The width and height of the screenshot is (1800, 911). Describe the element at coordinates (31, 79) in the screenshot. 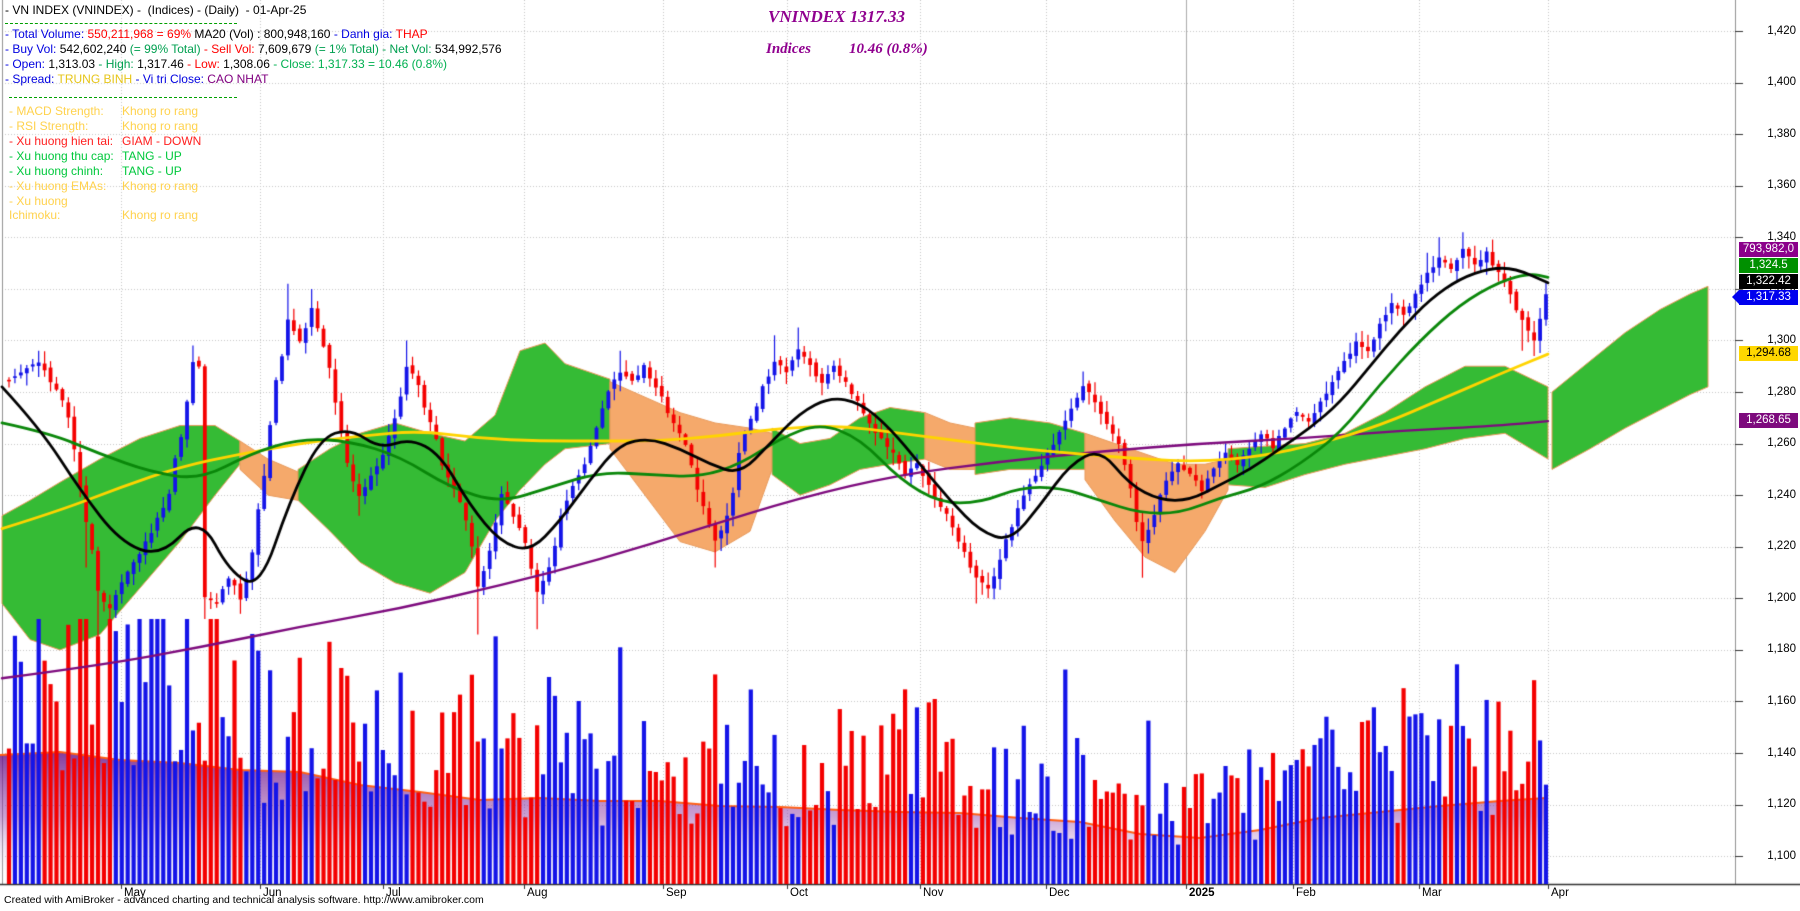

I see `spread-line-segment: - Spread:` at that location.